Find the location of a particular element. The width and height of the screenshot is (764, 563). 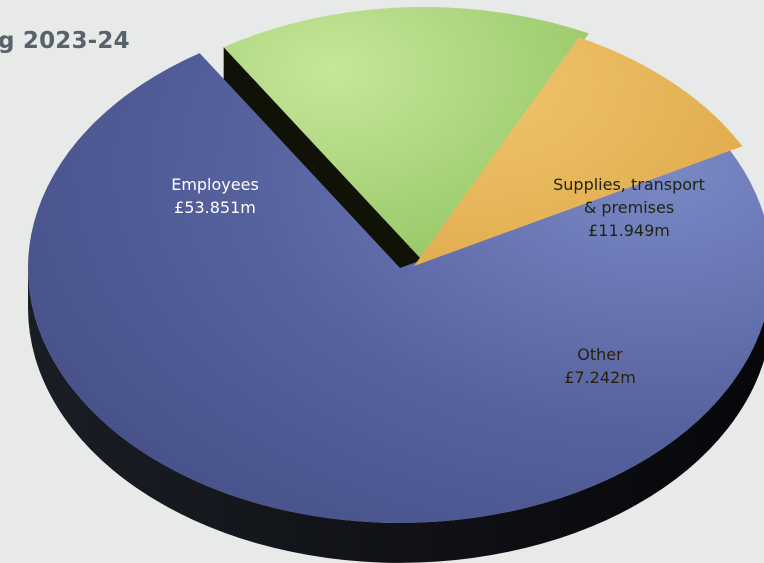

other-value-label: £7.242m is located at coordinates (600, 377).